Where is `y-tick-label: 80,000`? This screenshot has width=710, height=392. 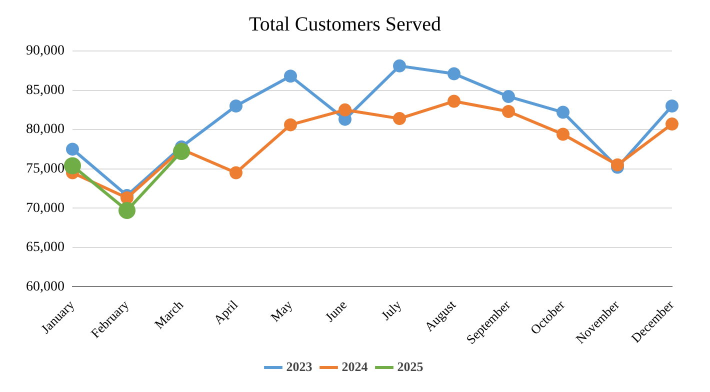 y-tick-label: 80,000 is located at coordinates (45, 130).